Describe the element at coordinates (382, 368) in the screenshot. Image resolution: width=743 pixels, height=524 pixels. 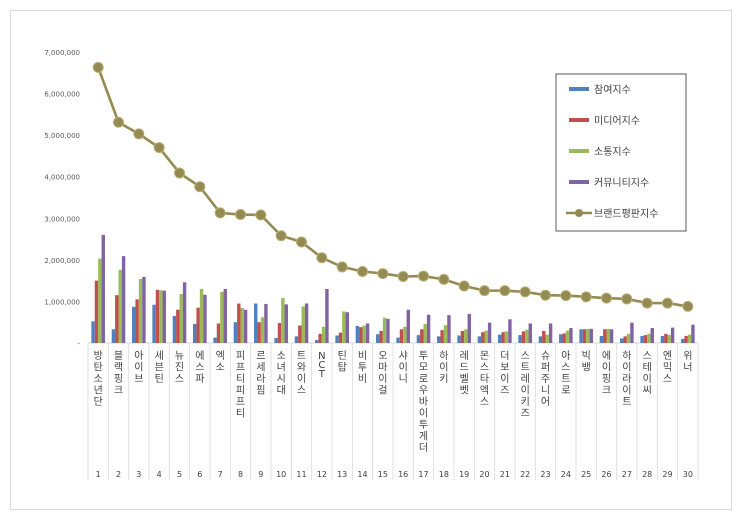
I see `category-label-char: 마` at that location.